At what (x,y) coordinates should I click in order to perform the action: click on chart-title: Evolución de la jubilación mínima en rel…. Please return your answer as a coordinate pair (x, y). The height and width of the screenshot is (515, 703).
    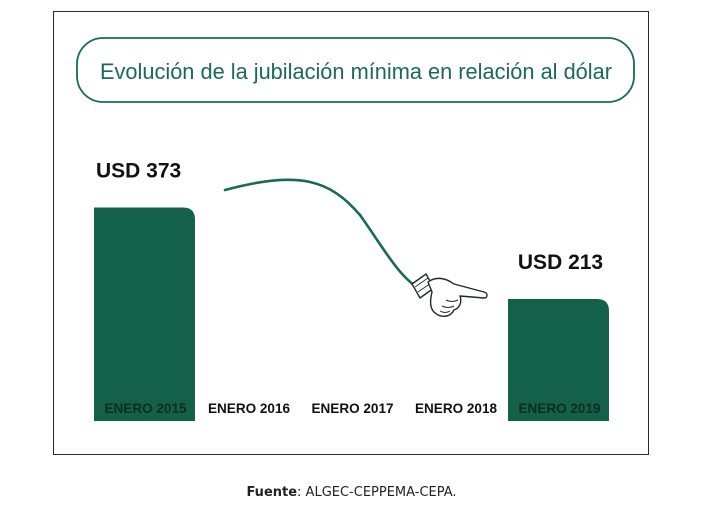
    Looking at the image, I should click on (356, 71).